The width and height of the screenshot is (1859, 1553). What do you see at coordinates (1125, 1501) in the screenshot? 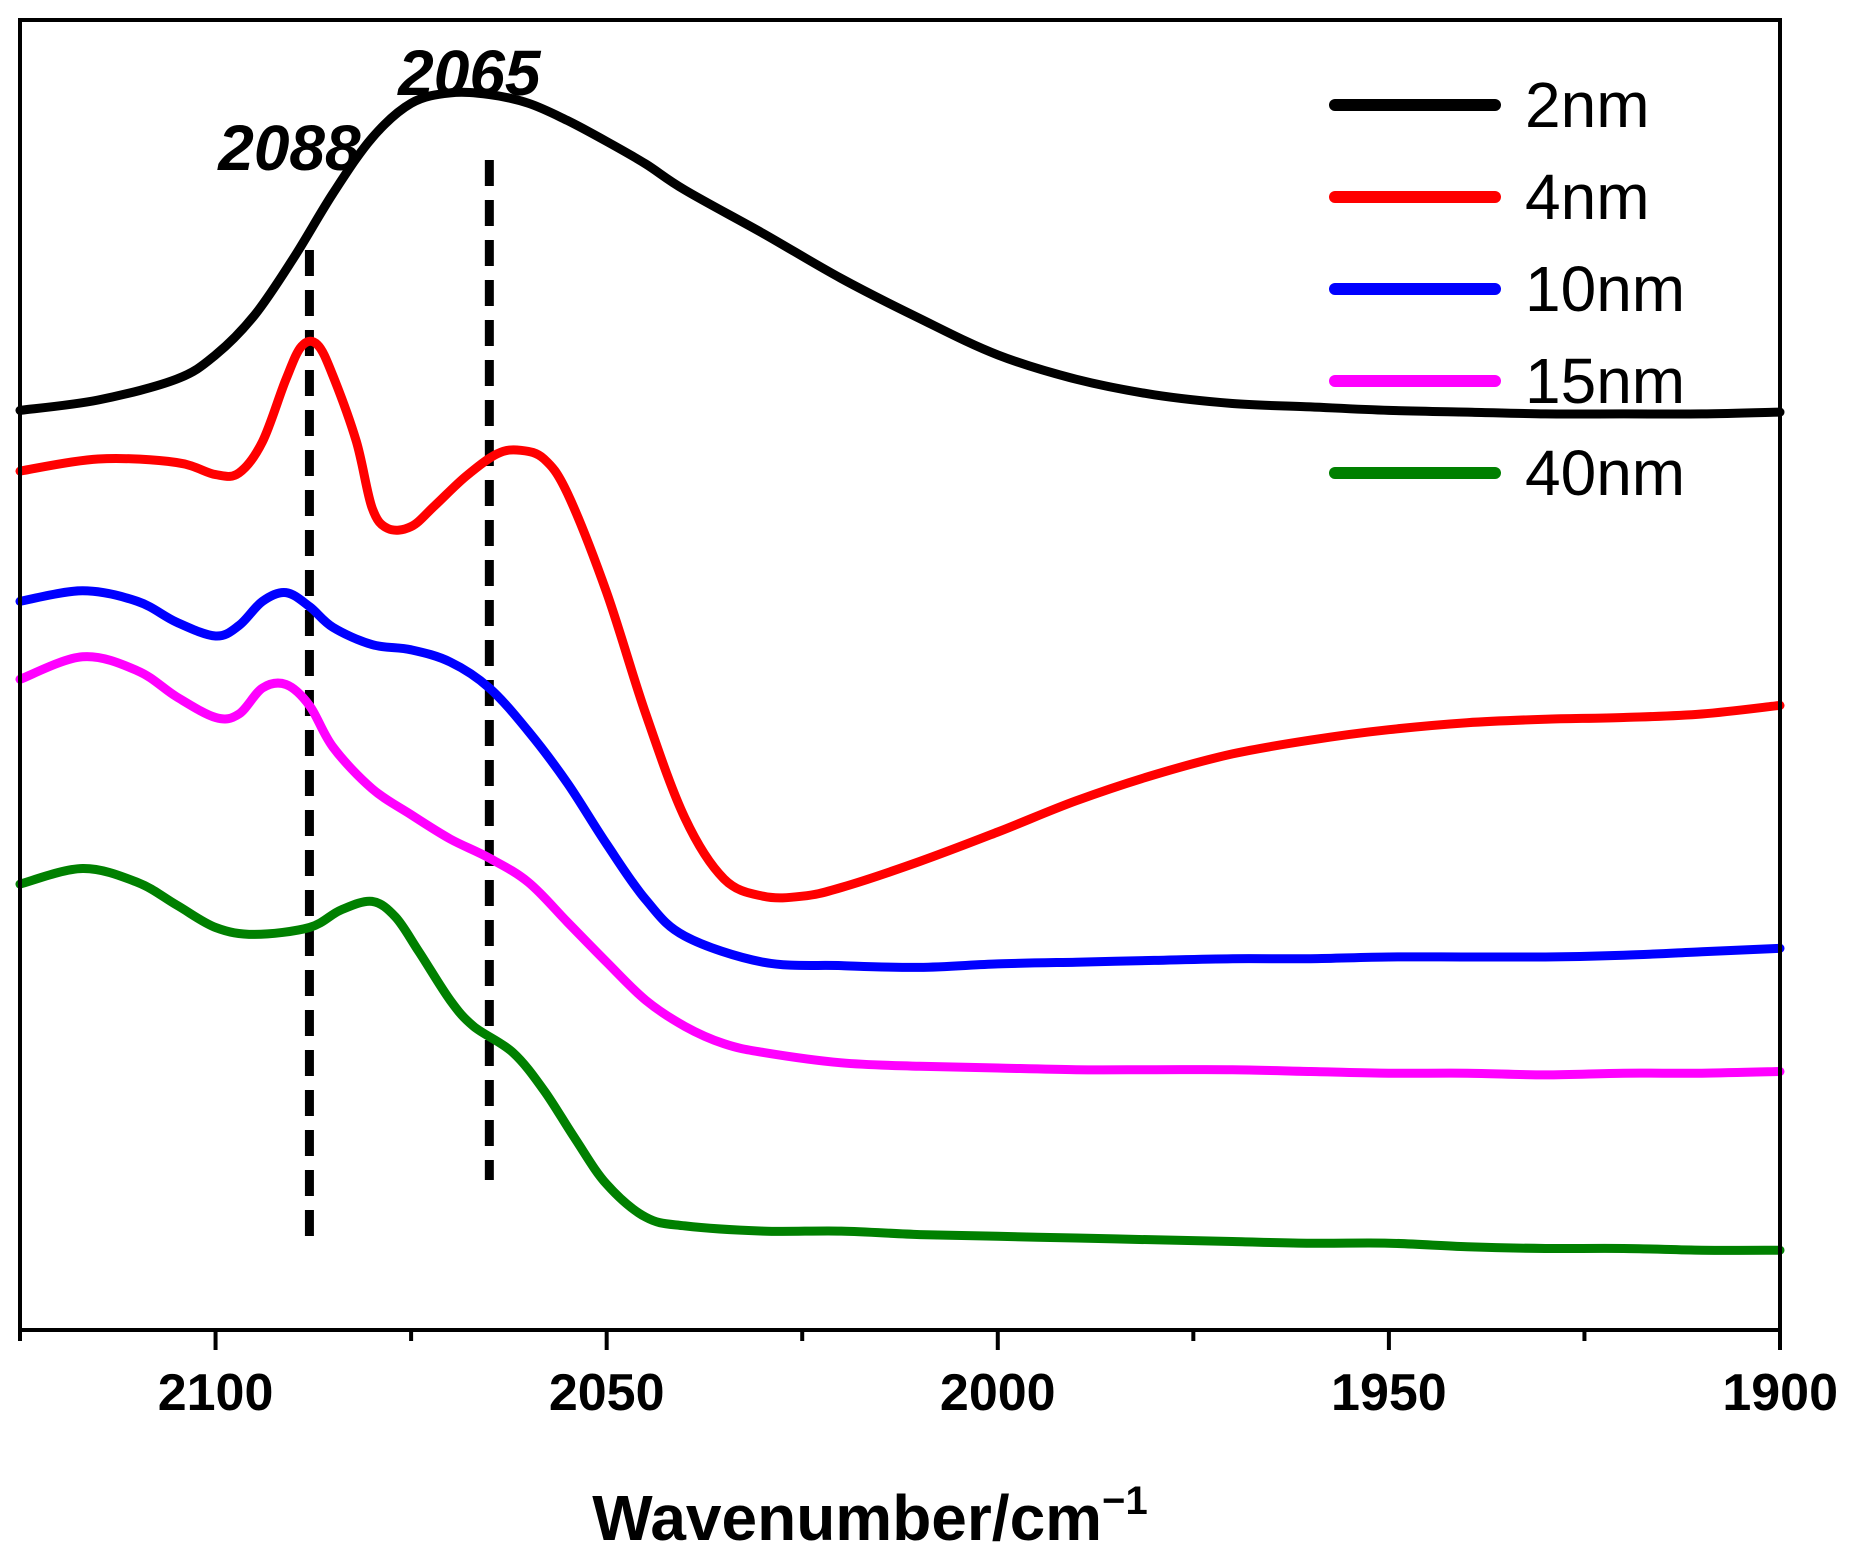
I see `x-axis-title-superscript: −1` at bounding box center [1125, 1501].